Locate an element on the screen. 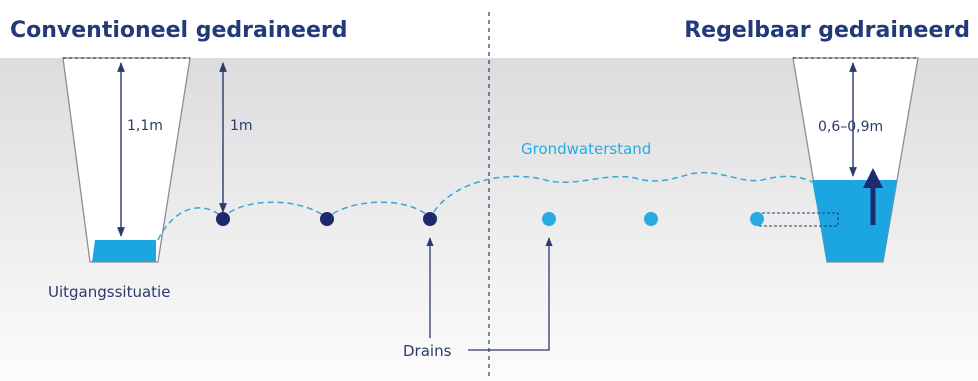 This screenshot has height=381, width=978. left-ditch is located at coordinates (126, 160).